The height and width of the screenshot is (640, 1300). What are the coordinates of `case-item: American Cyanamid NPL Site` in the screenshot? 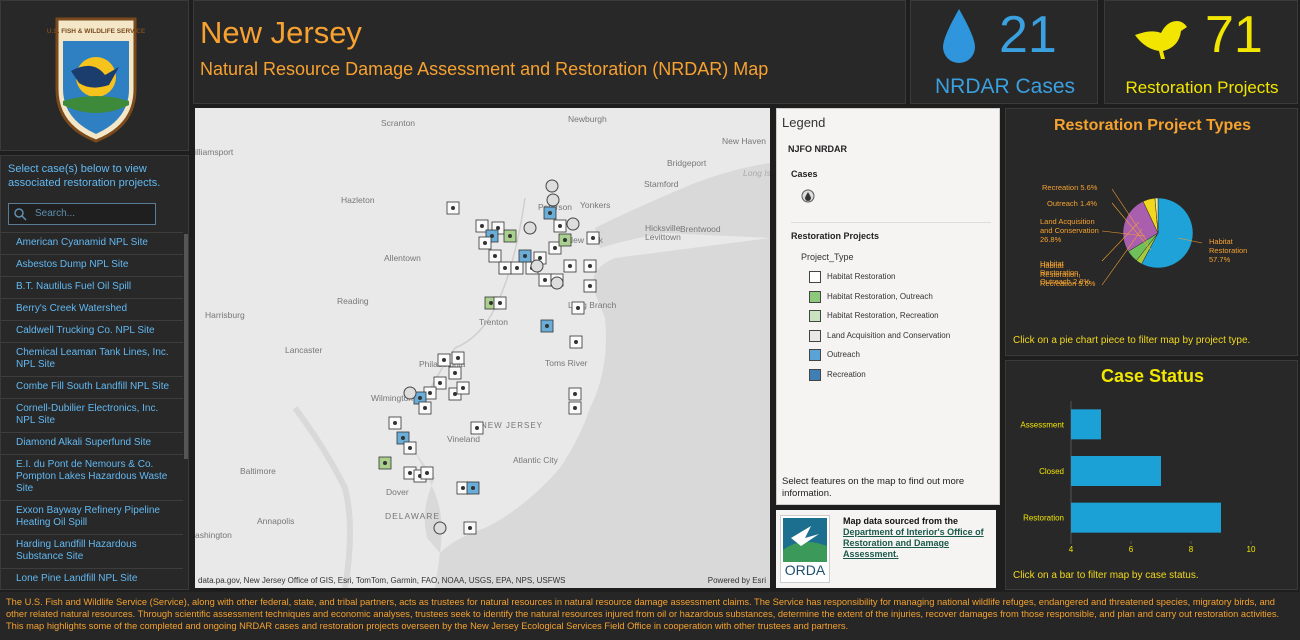 It's located at (92, 244).